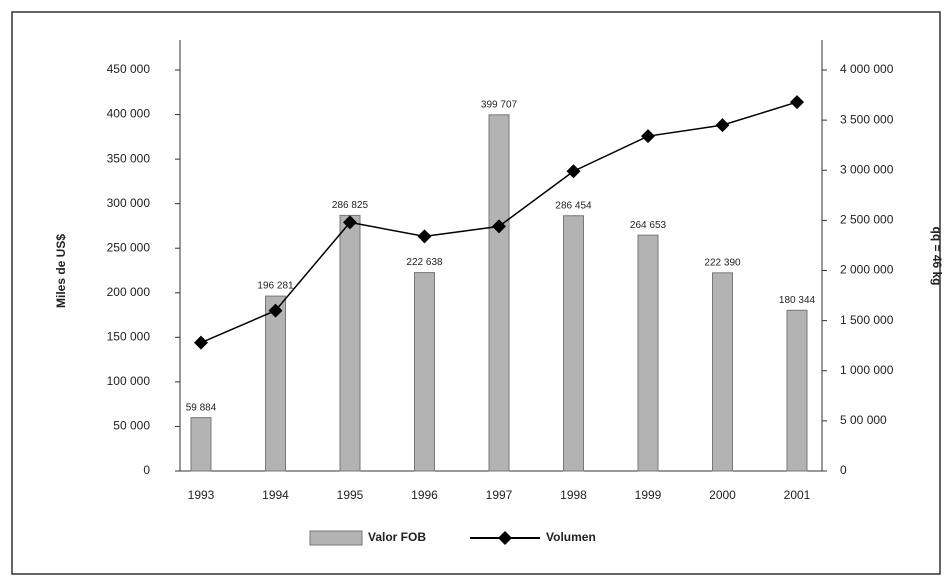 The height and width of the screenshot is (583, 952). I want to click on x-tick-label: 1995, so click(350, 495).